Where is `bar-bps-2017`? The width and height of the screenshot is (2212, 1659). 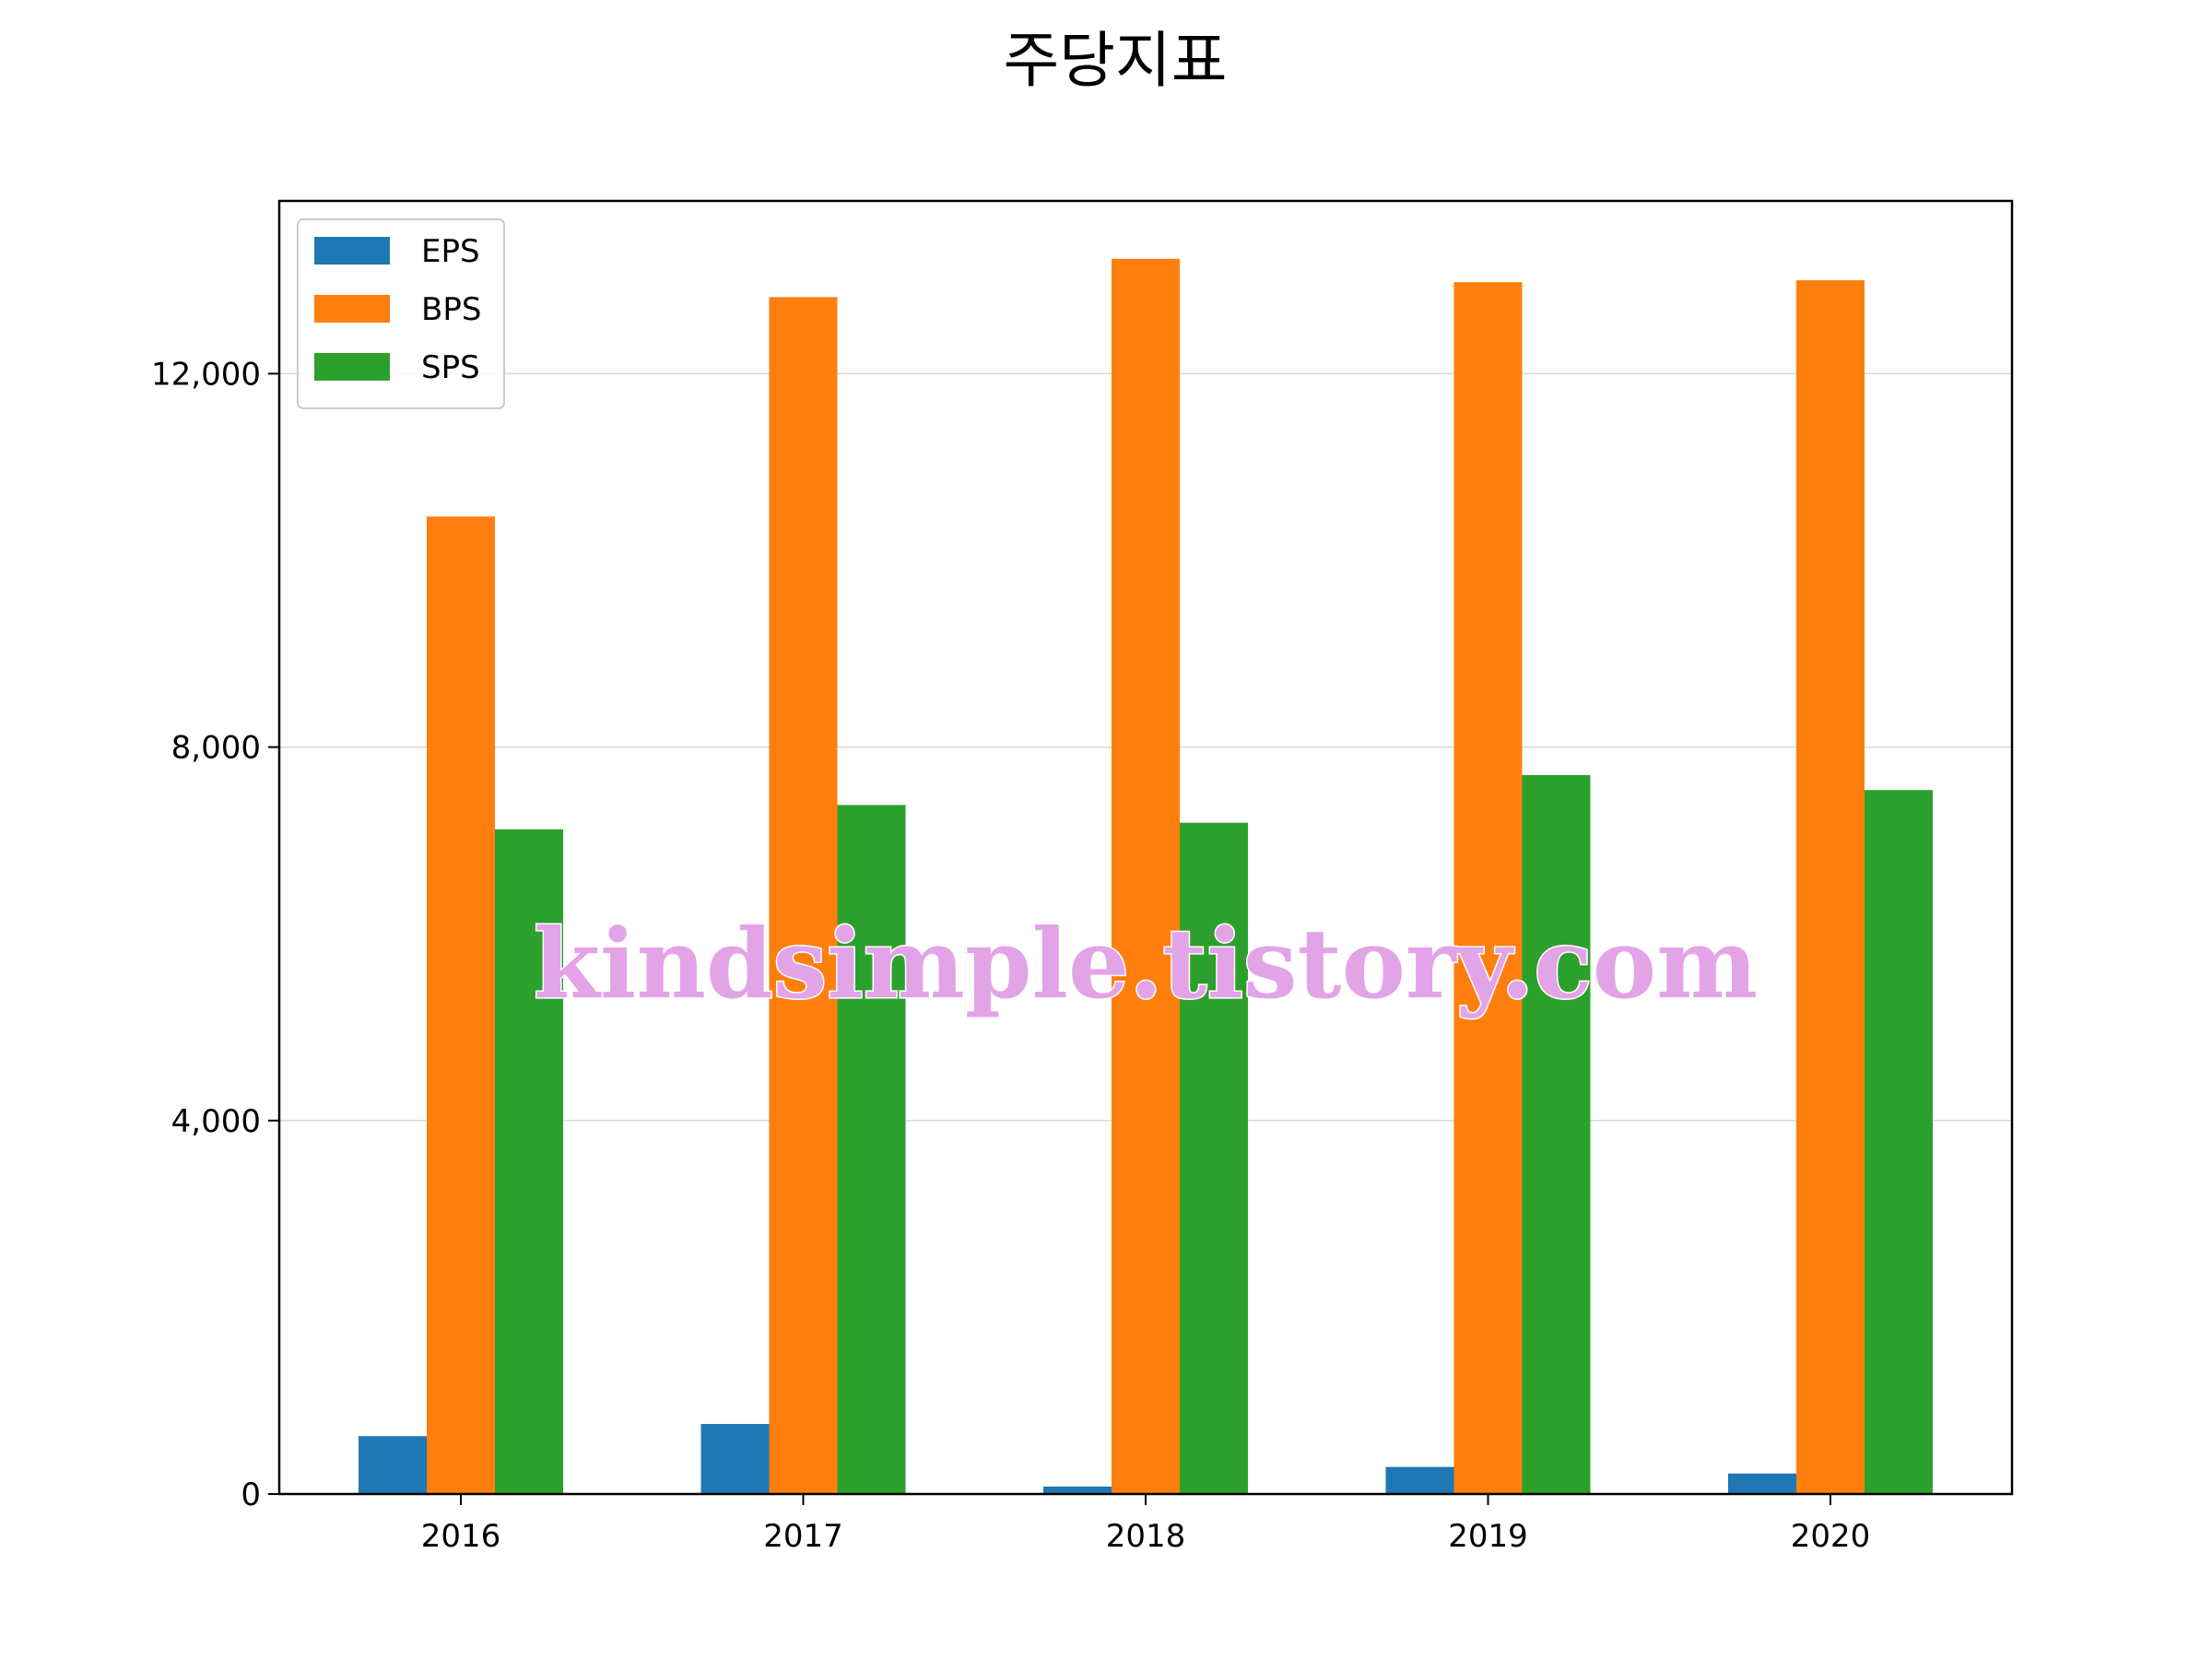 bar-bps-2017 is located at coordinates (803, 895).